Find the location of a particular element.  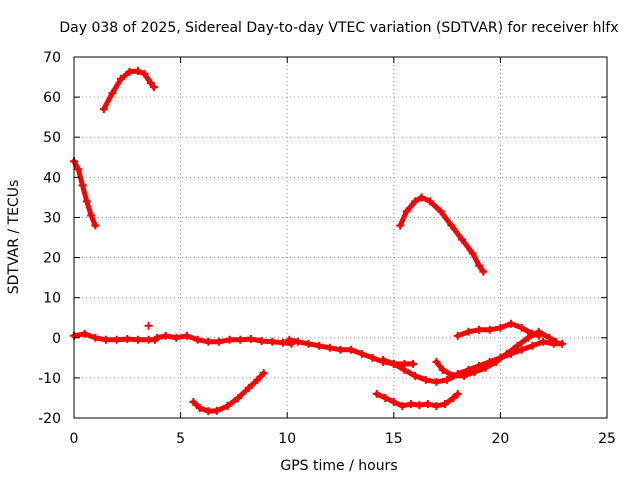

x-tick-label: 0 is located at coordinates (74, 439).